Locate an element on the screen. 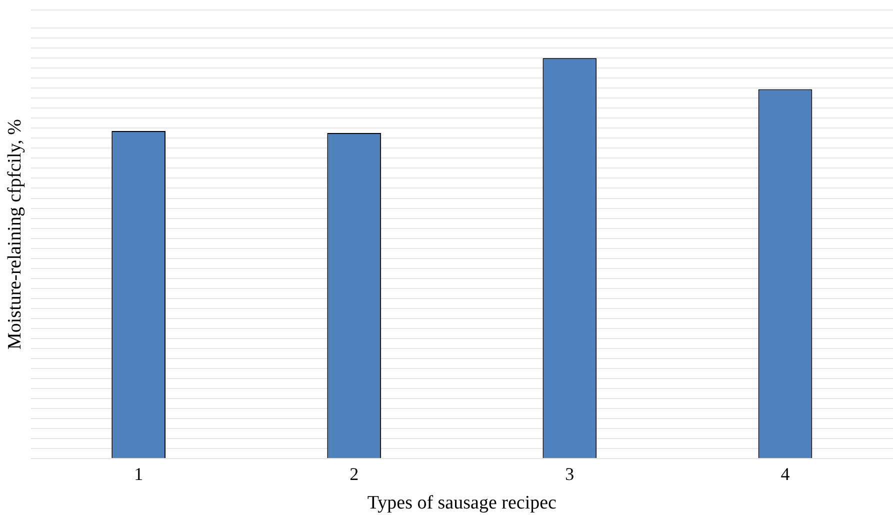 The width and height of the screenshot is (893, 515). x-tick-label: 1 is located at coordinates (139, 474).